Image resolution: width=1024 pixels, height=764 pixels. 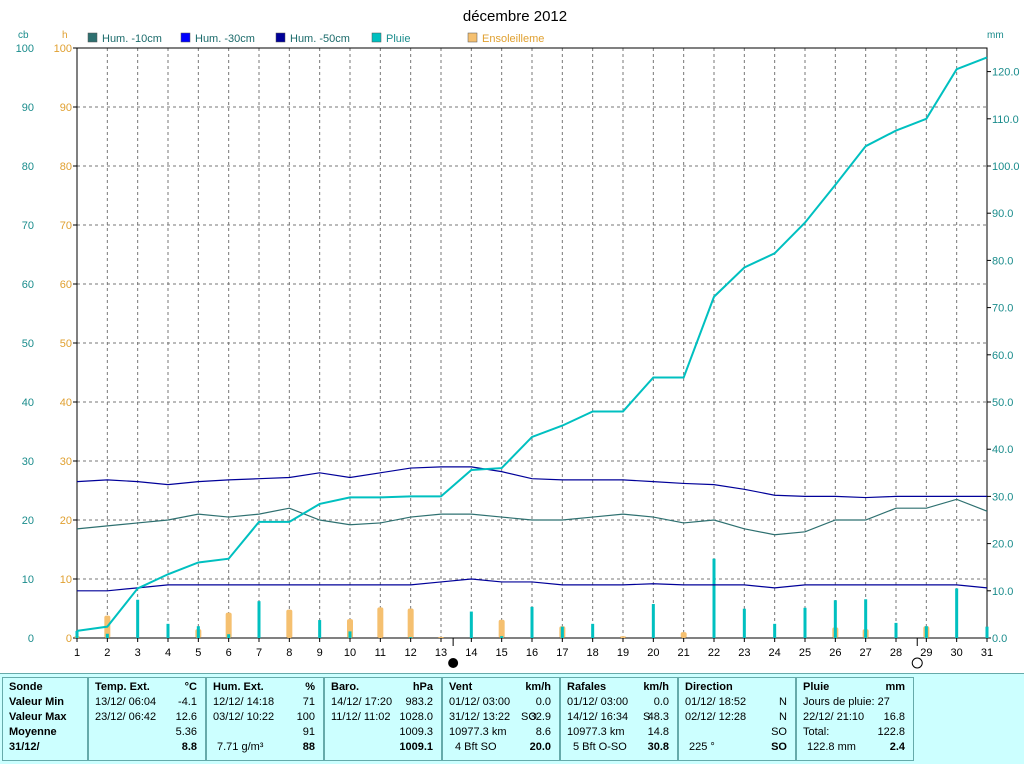 I want to click on vent-distance: 10977.3 km, so click(x=478, y=732).